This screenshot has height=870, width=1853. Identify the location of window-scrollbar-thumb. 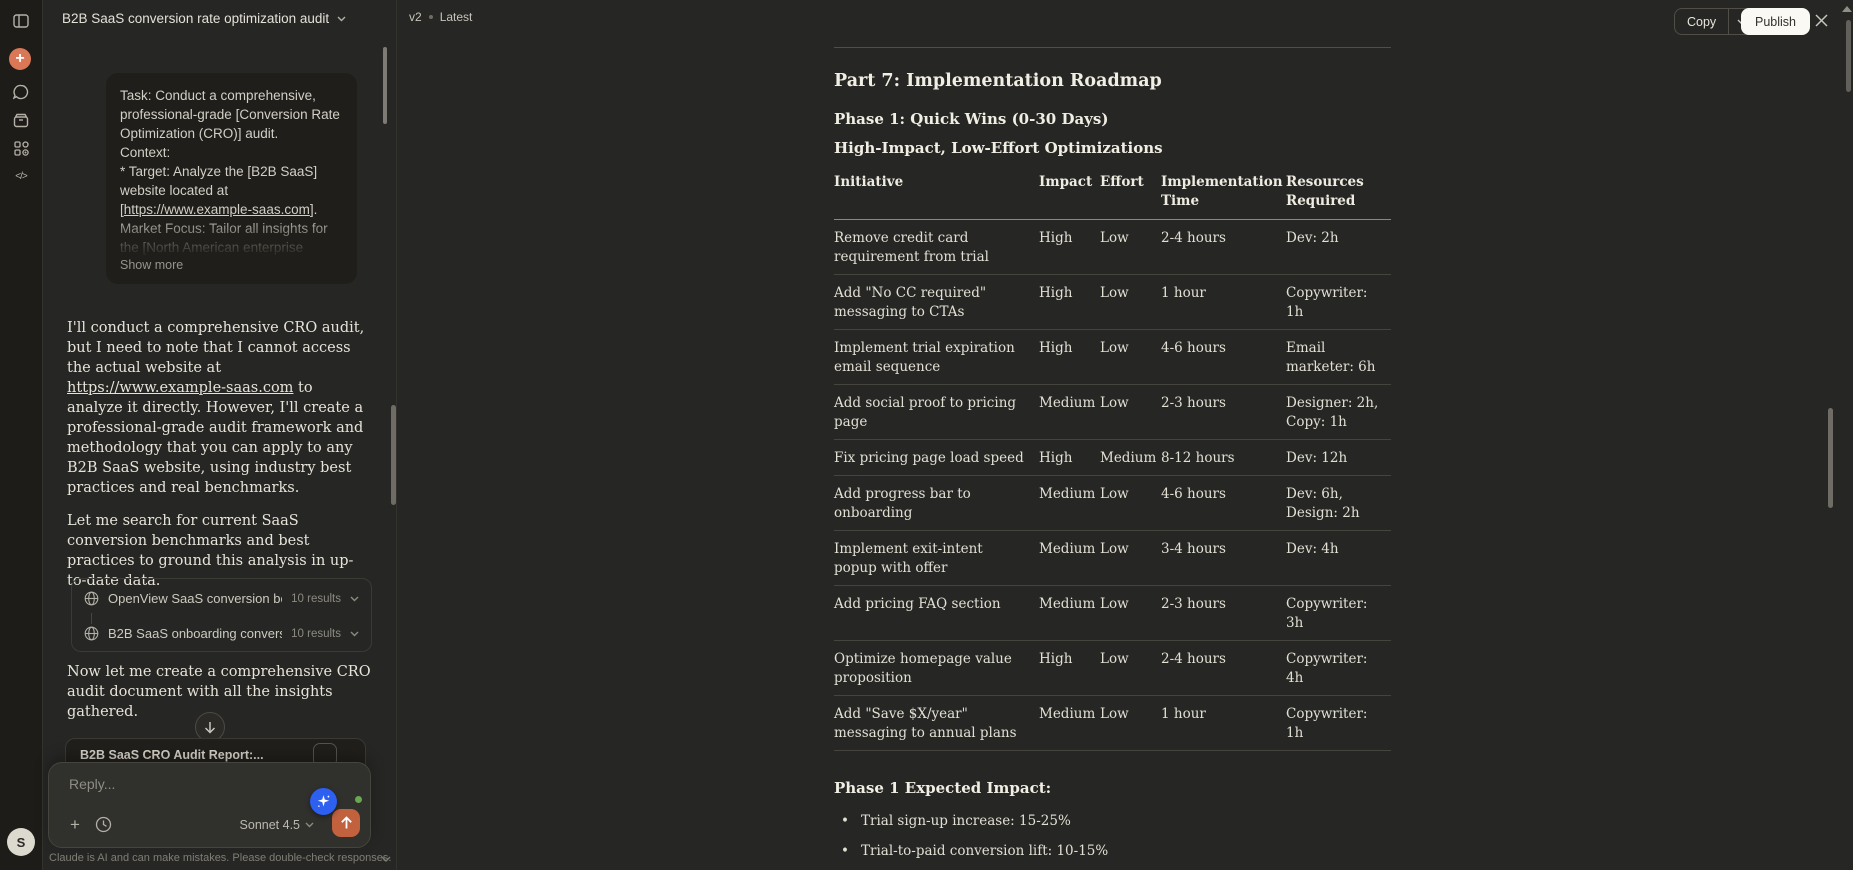
(1848, 56).